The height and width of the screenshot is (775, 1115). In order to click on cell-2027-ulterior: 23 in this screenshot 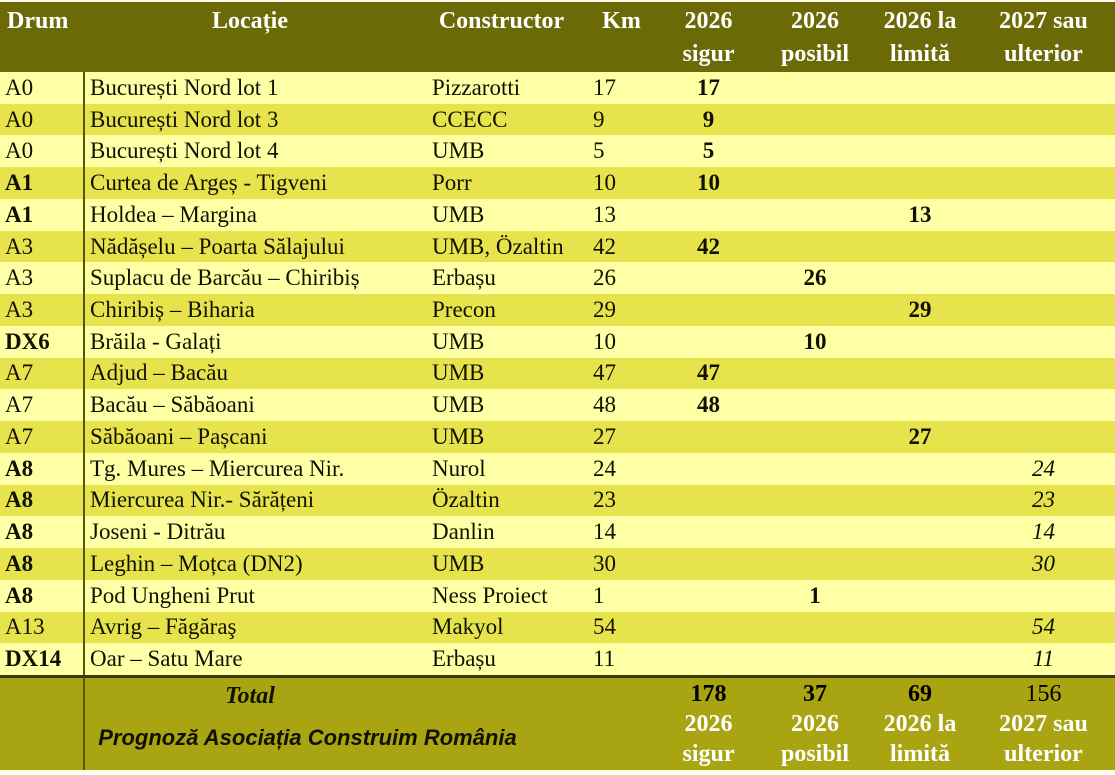, I will do `click(1043, 500)`.